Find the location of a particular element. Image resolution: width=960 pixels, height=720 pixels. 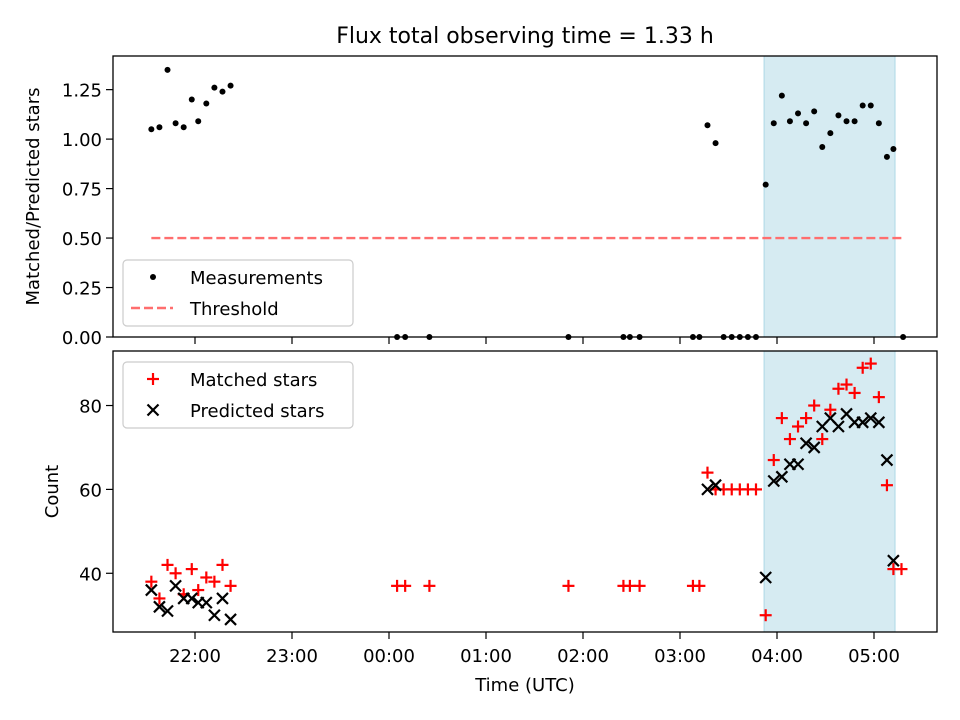

legend-label: Predicted stars is located at coordinates (257, 411).